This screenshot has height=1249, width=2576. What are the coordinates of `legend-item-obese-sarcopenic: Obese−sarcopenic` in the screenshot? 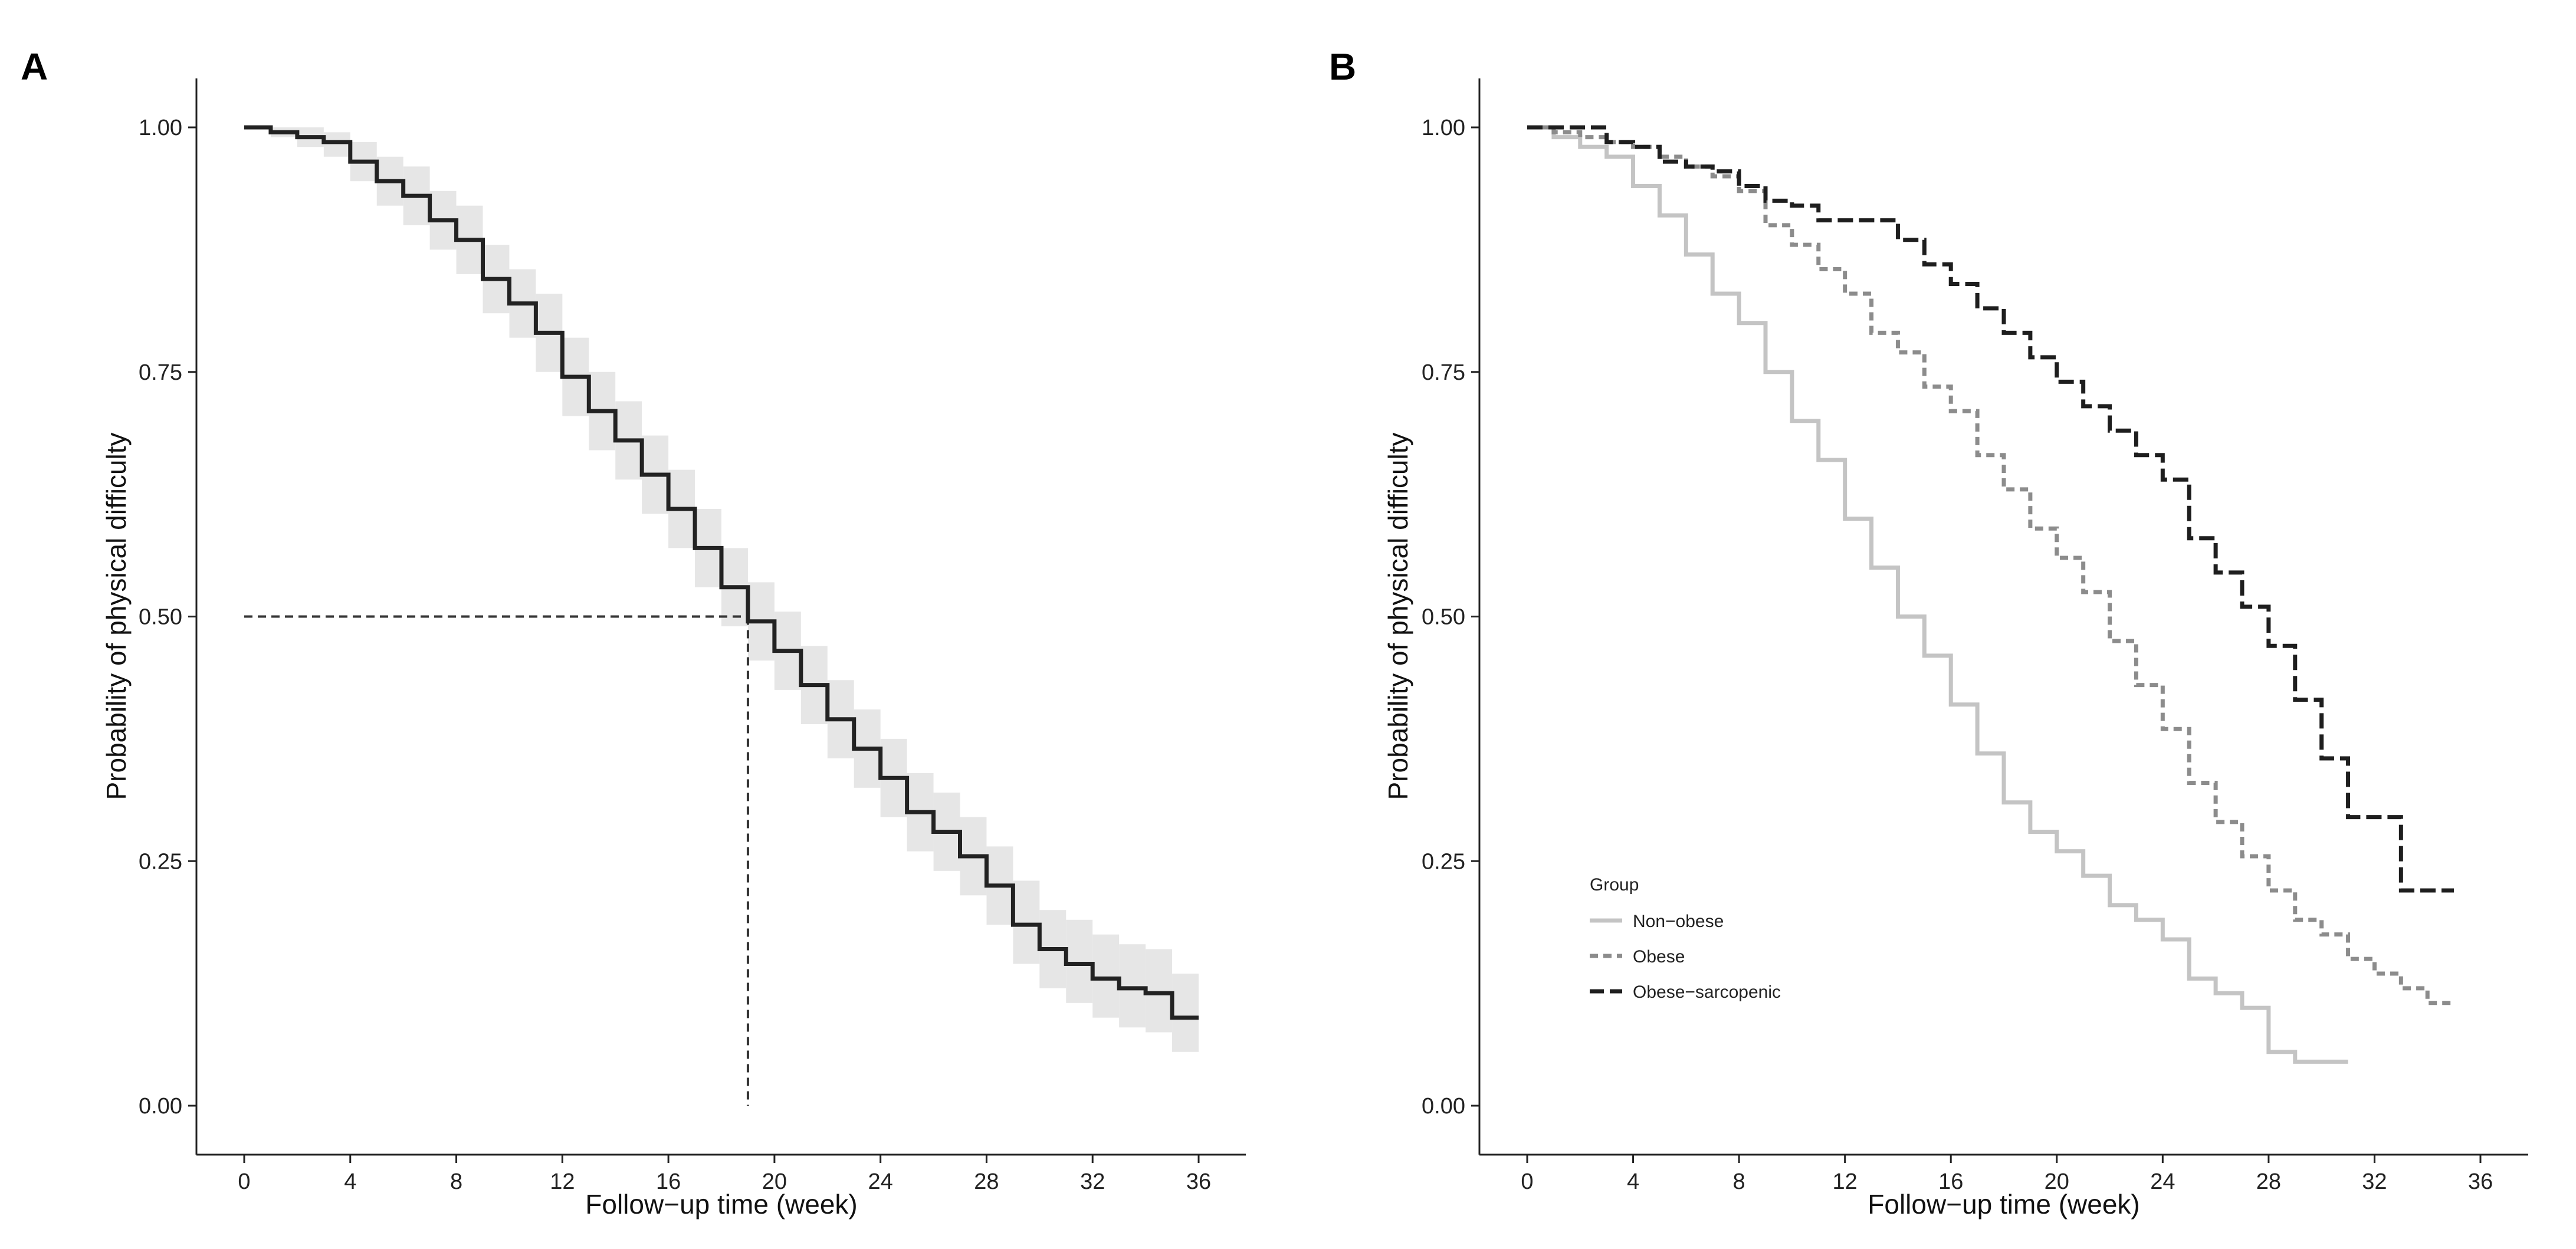 It's located at (1685, 992).